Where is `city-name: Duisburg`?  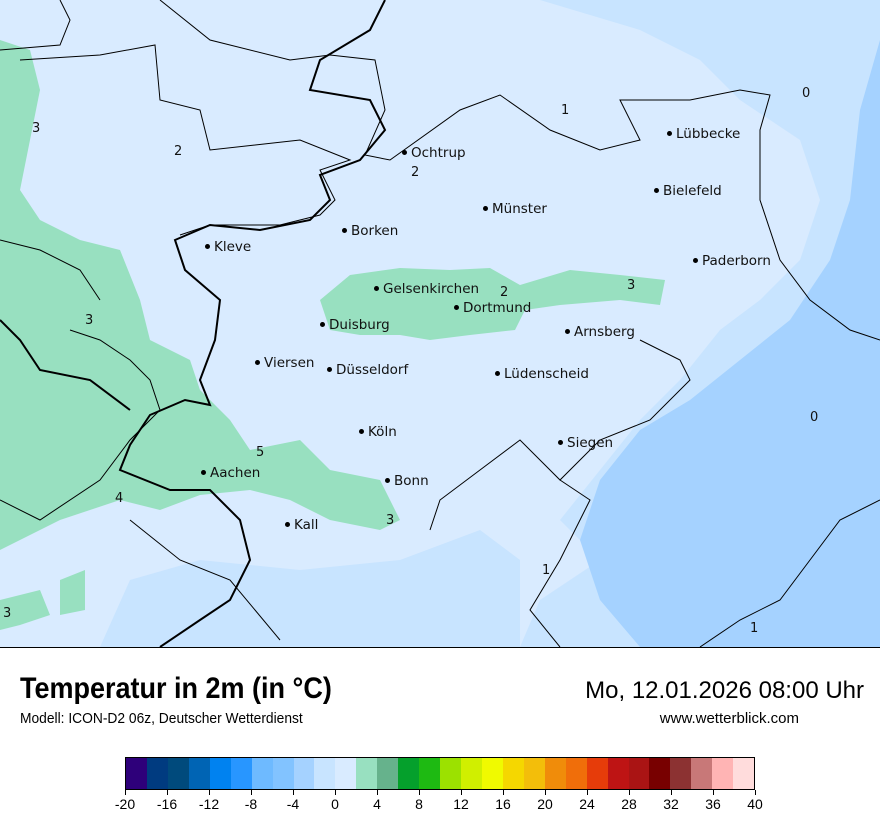 city-name: Duisburg is located at coordinates (359, 325).